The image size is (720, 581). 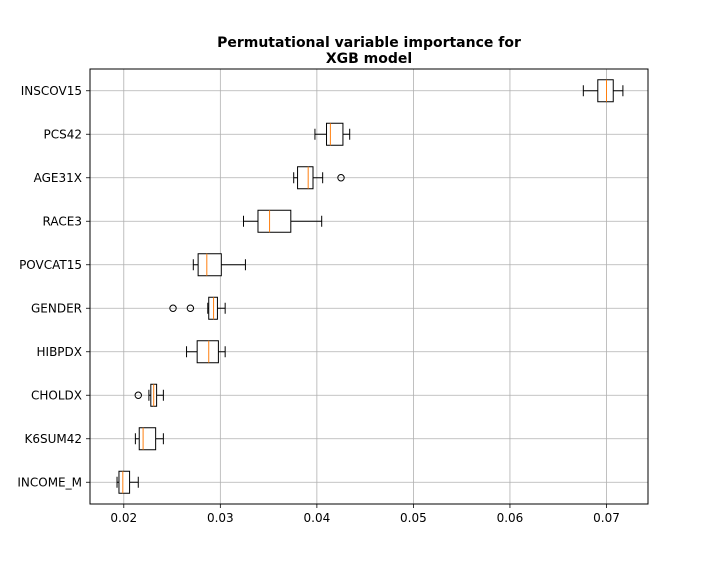 What do you see at coordinates (56, 395) in the screenshot?
I see `y-tick-label: CHOLDX` at bounding box center [56, 395].